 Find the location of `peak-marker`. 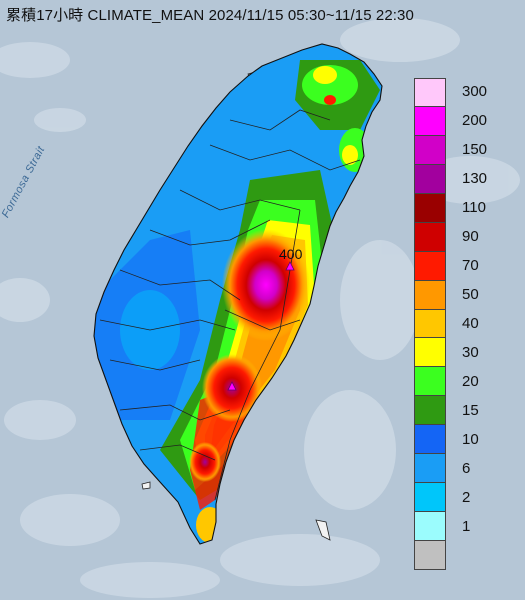

peak-marker is located at coordinates (290, 266).